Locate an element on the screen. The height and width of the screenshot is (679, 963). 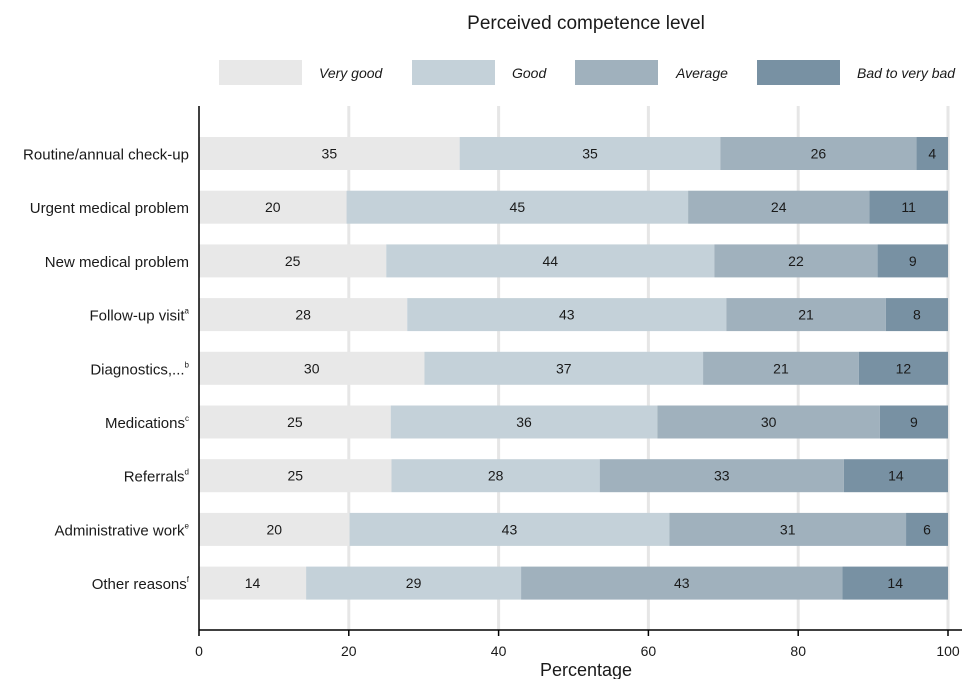
x-axis-label: Percentage is located at coordinates (586, 669).